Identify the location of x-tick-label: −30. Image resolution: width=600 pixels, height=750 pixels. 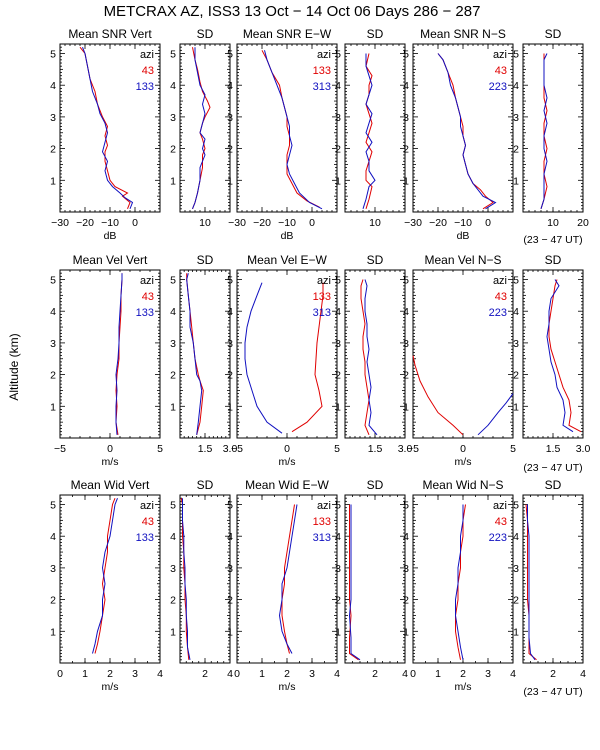
(237, 223).